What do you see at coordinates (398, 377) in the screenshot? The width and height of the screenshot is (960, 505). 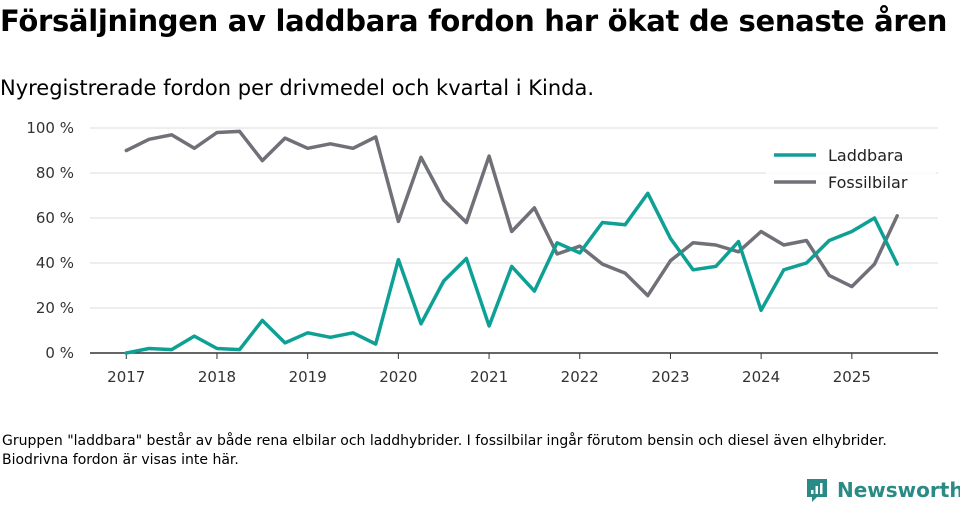 I see `x-tick-label: 2020` at bounding box center [398, 377].